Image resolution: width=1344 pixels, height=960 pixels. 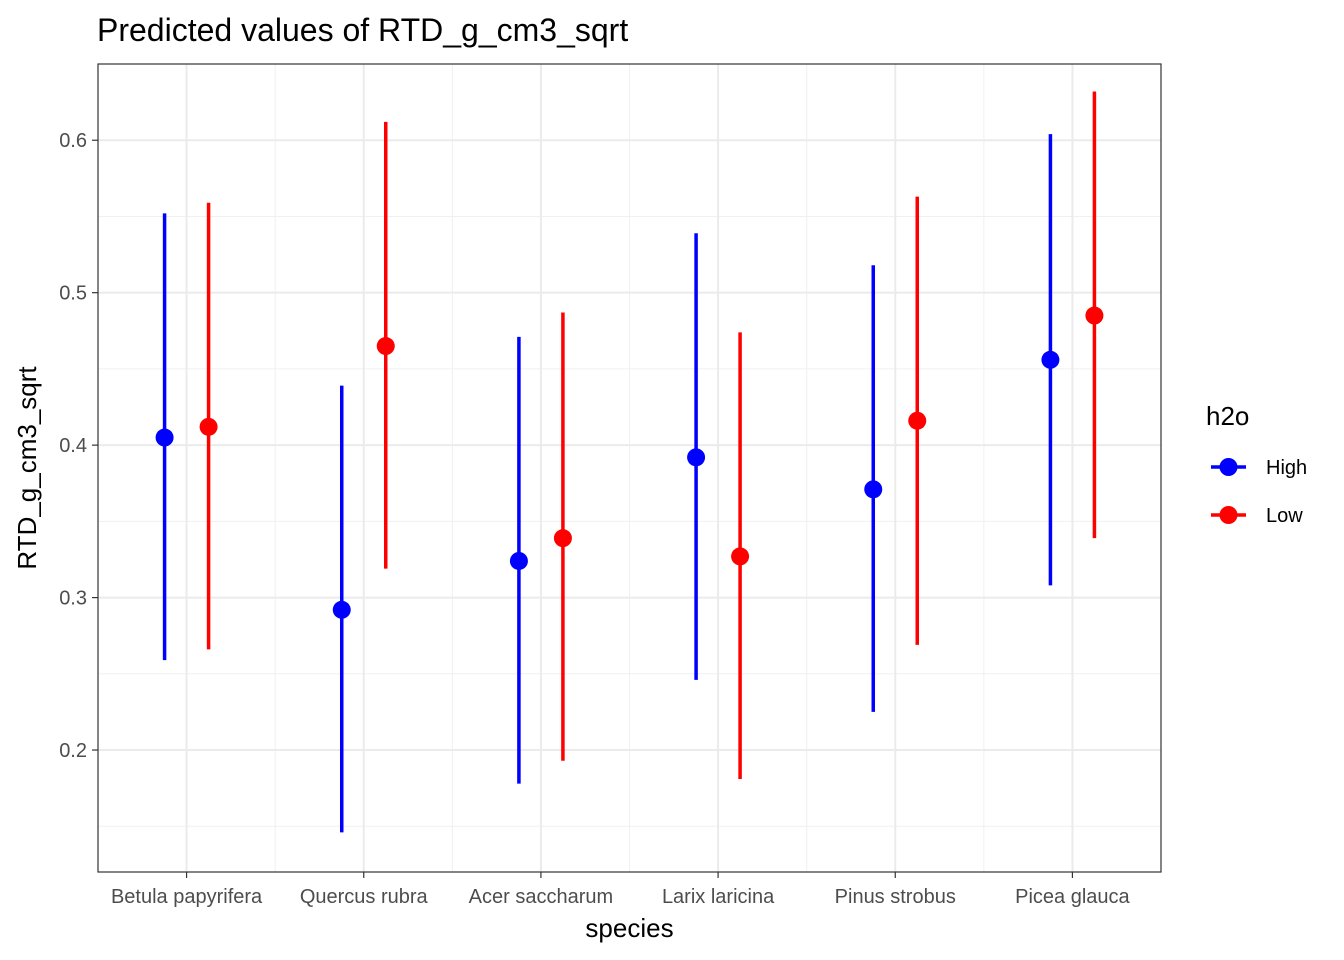 I want to click on legend-label: Low, so click(x=1284, y=516).